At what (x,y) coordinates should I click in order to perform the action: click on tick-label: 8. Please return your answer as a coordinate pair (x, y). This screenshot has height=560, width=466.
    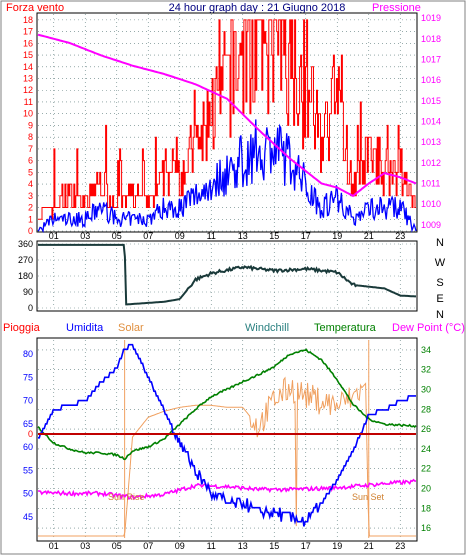
    Looking at the image, I should click on (30, 137).